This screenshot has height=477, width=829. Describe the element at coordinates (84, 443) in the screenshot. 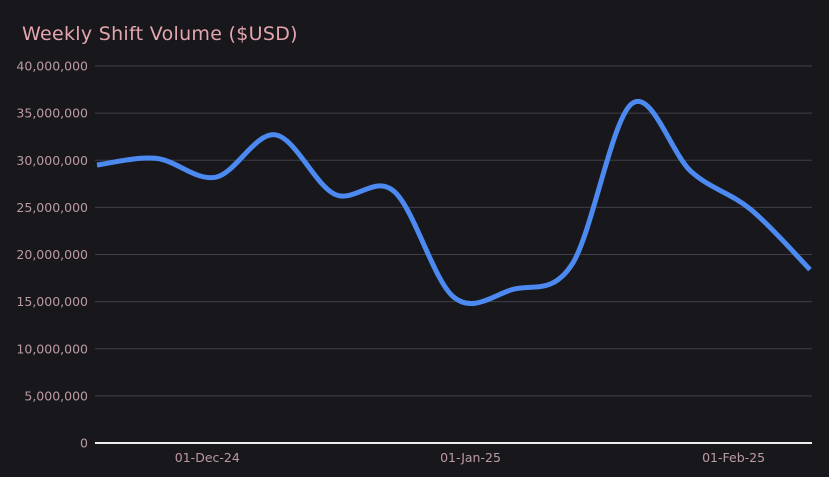

I see `y-axis-tick-label: 0` at that location.